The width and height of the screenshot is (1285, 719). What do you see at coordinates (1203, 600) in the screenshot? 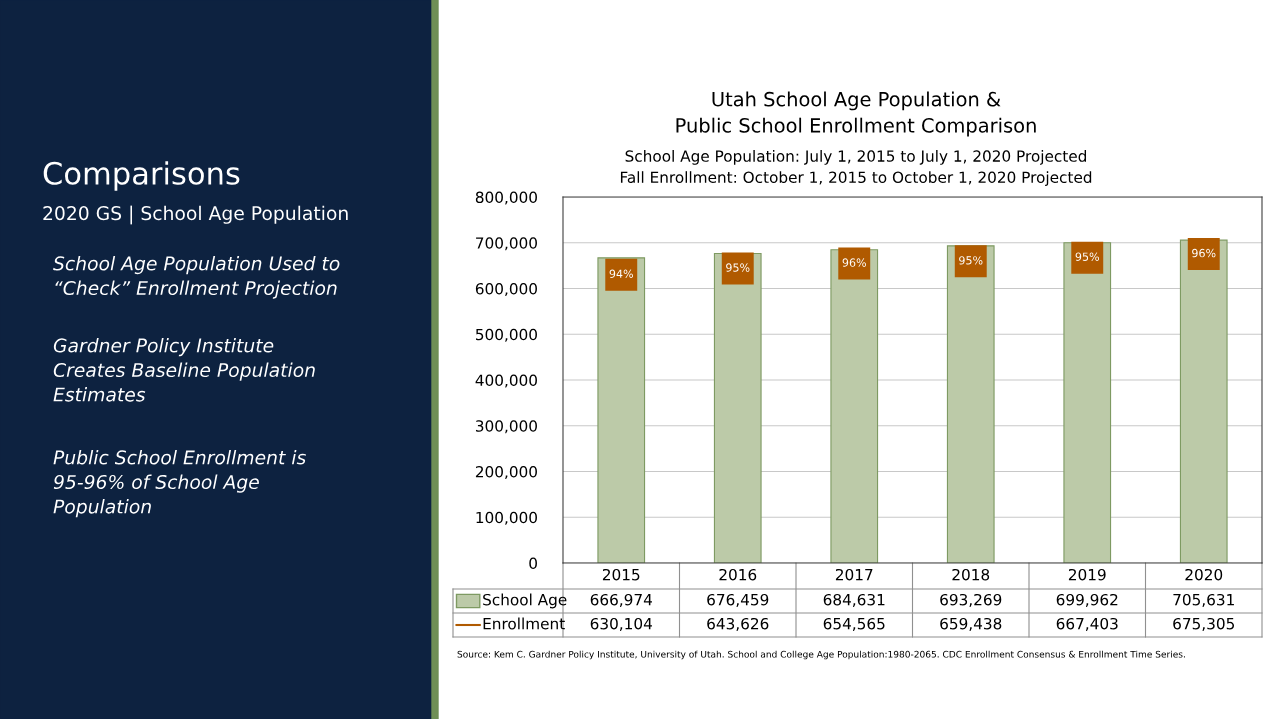
I see `data-label: 705,631` at bounding box center [1203, 600].